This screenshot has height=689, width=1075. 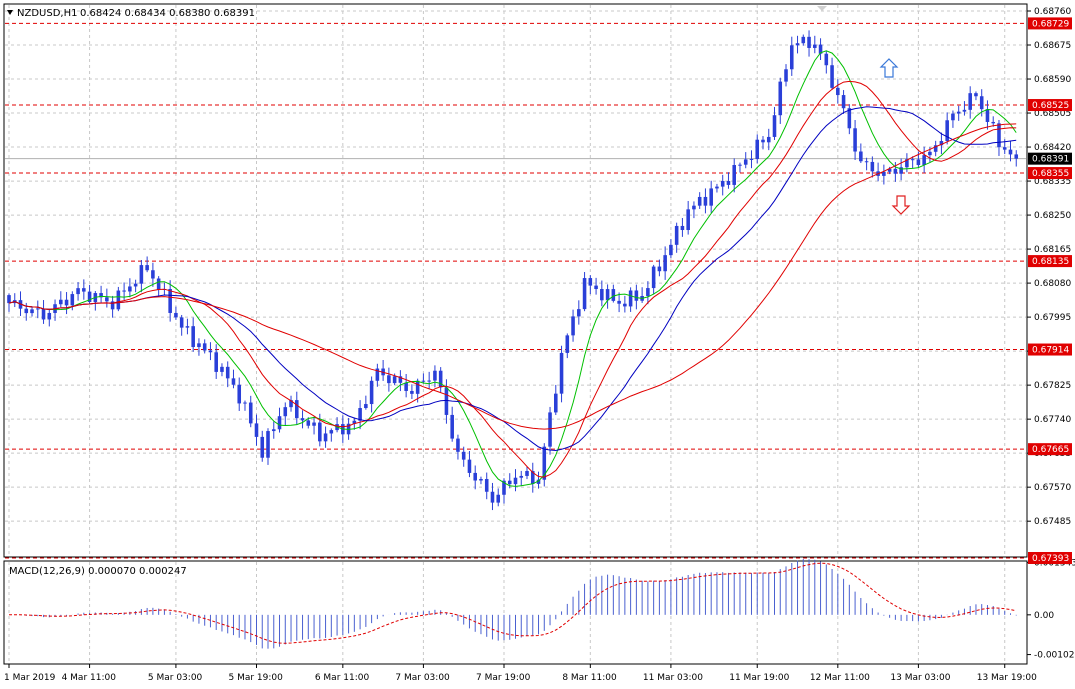 I want to click on time-tick-label: 13 Mar 03:00, so click(x=920, y=678).